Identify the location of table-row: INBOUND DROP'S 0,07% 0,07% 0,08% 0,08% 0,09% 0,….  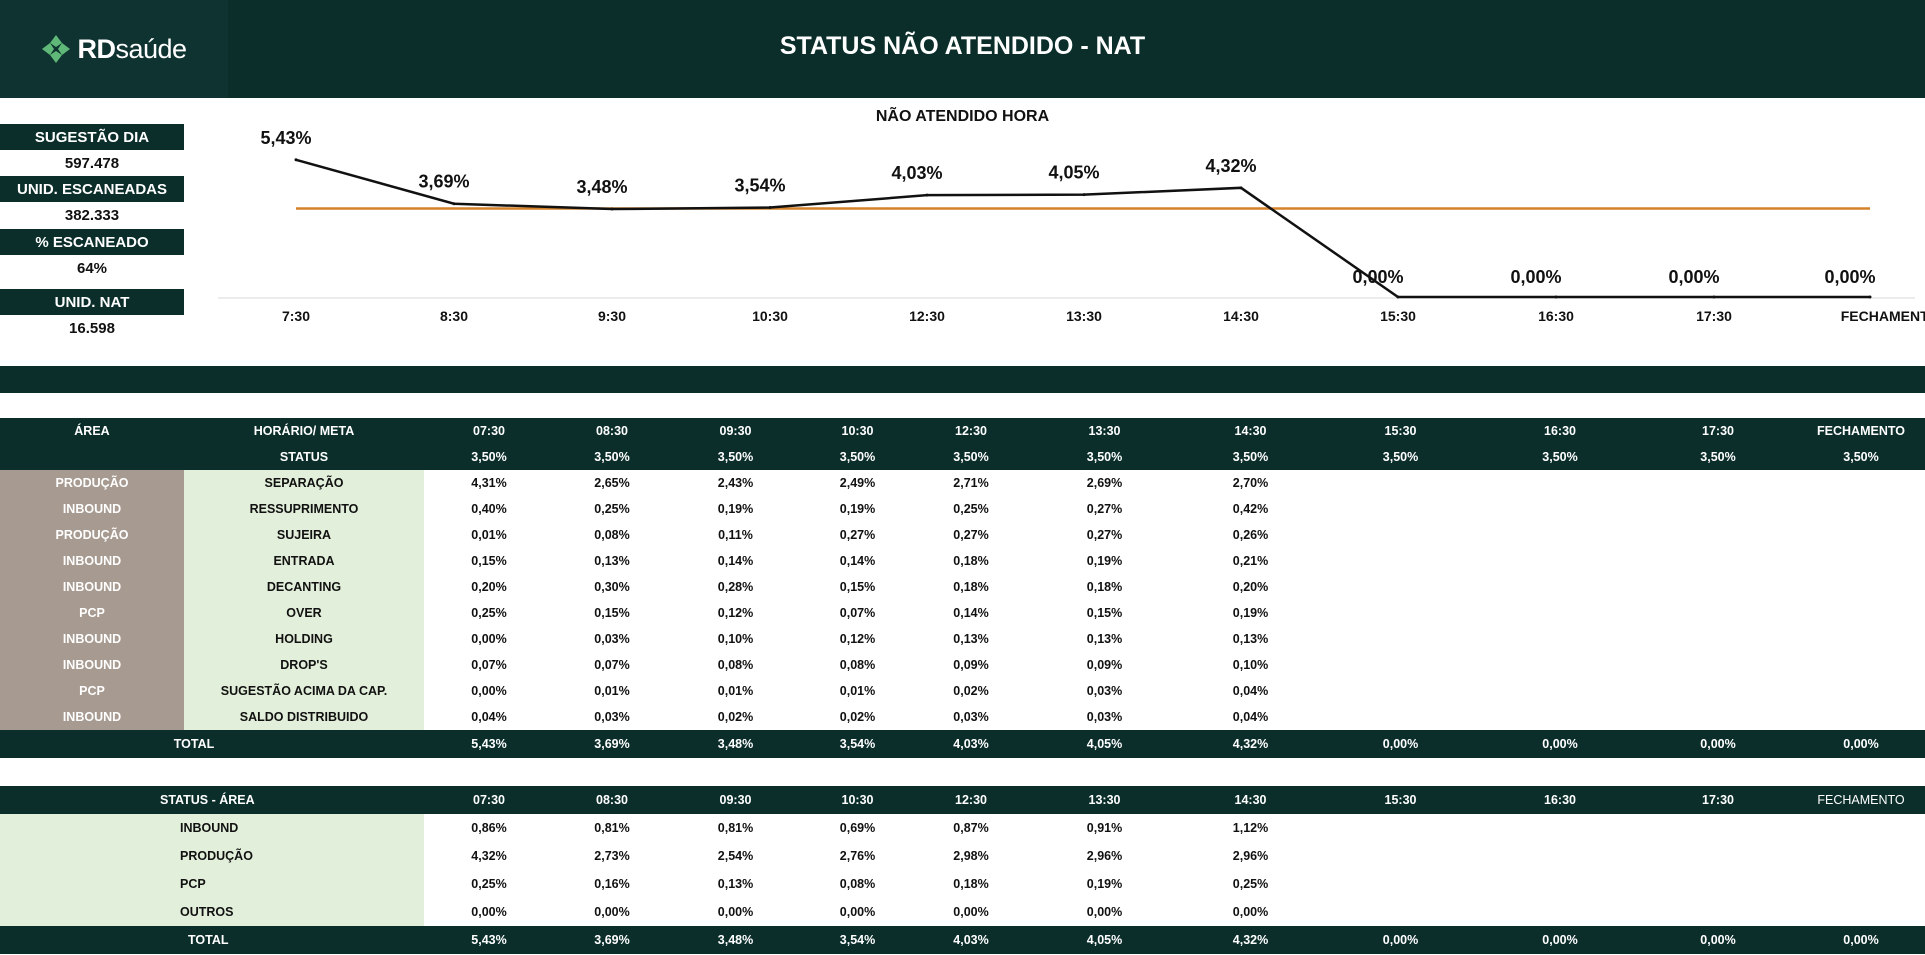
(962, 665).